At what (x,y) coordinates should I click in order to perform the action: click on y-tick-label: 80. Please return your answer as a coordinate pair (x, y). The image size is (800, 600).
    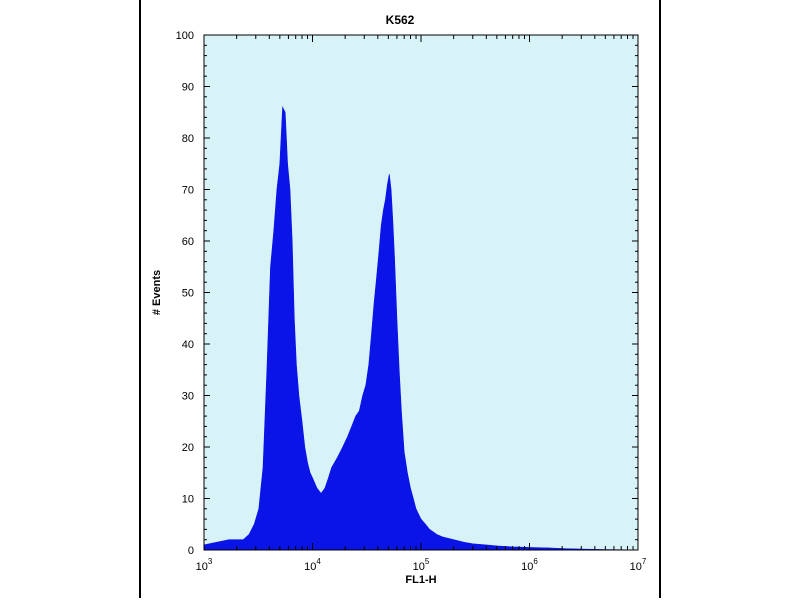
    Looking at the image, I should click on (188, 139).